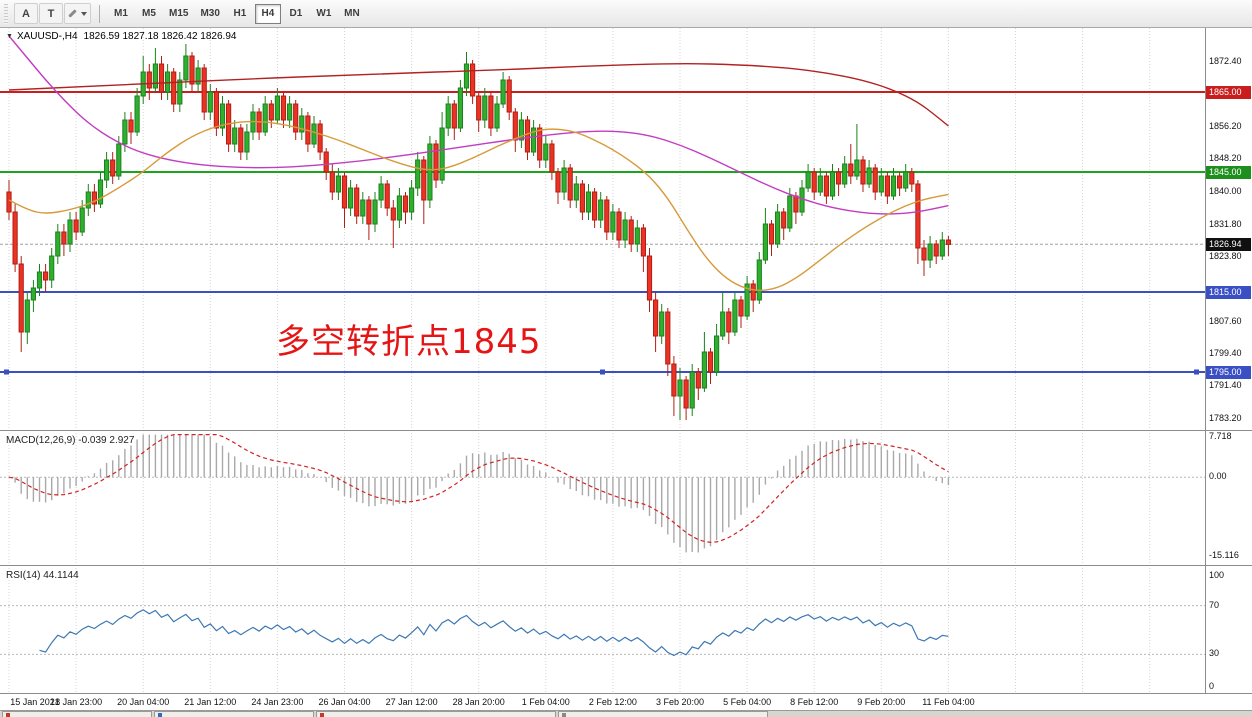 The width and height of the screenshot is (1252, 717). Describe the element at coordinates (240, 14) in the screenshot. I see `timeframe-button-h1: H1` at that location.